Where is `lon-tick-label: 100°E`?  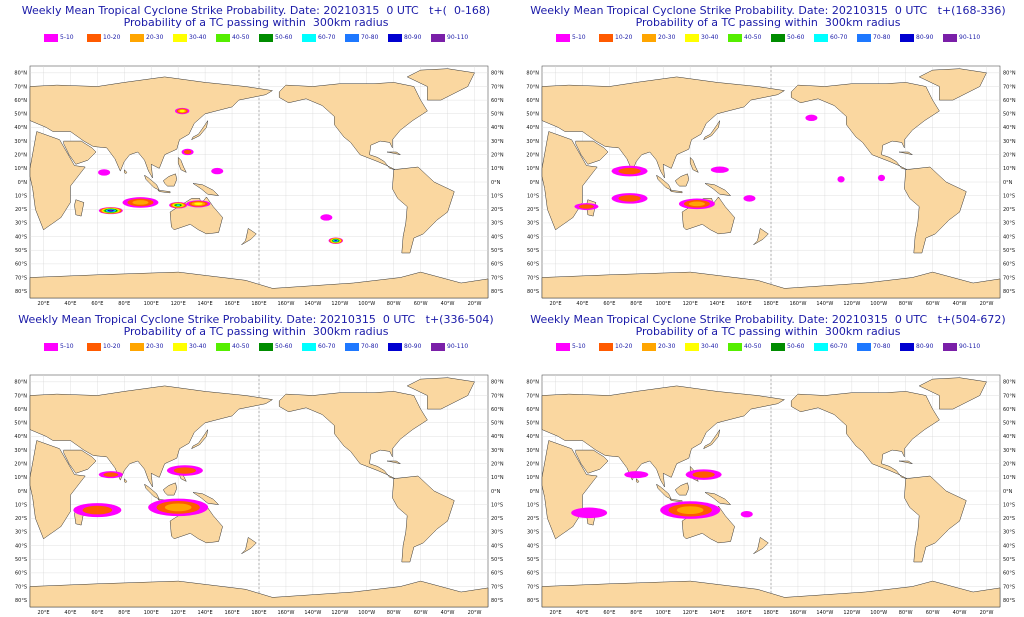 lon-tick-label: 100°E is located at coordinates (663, 613).